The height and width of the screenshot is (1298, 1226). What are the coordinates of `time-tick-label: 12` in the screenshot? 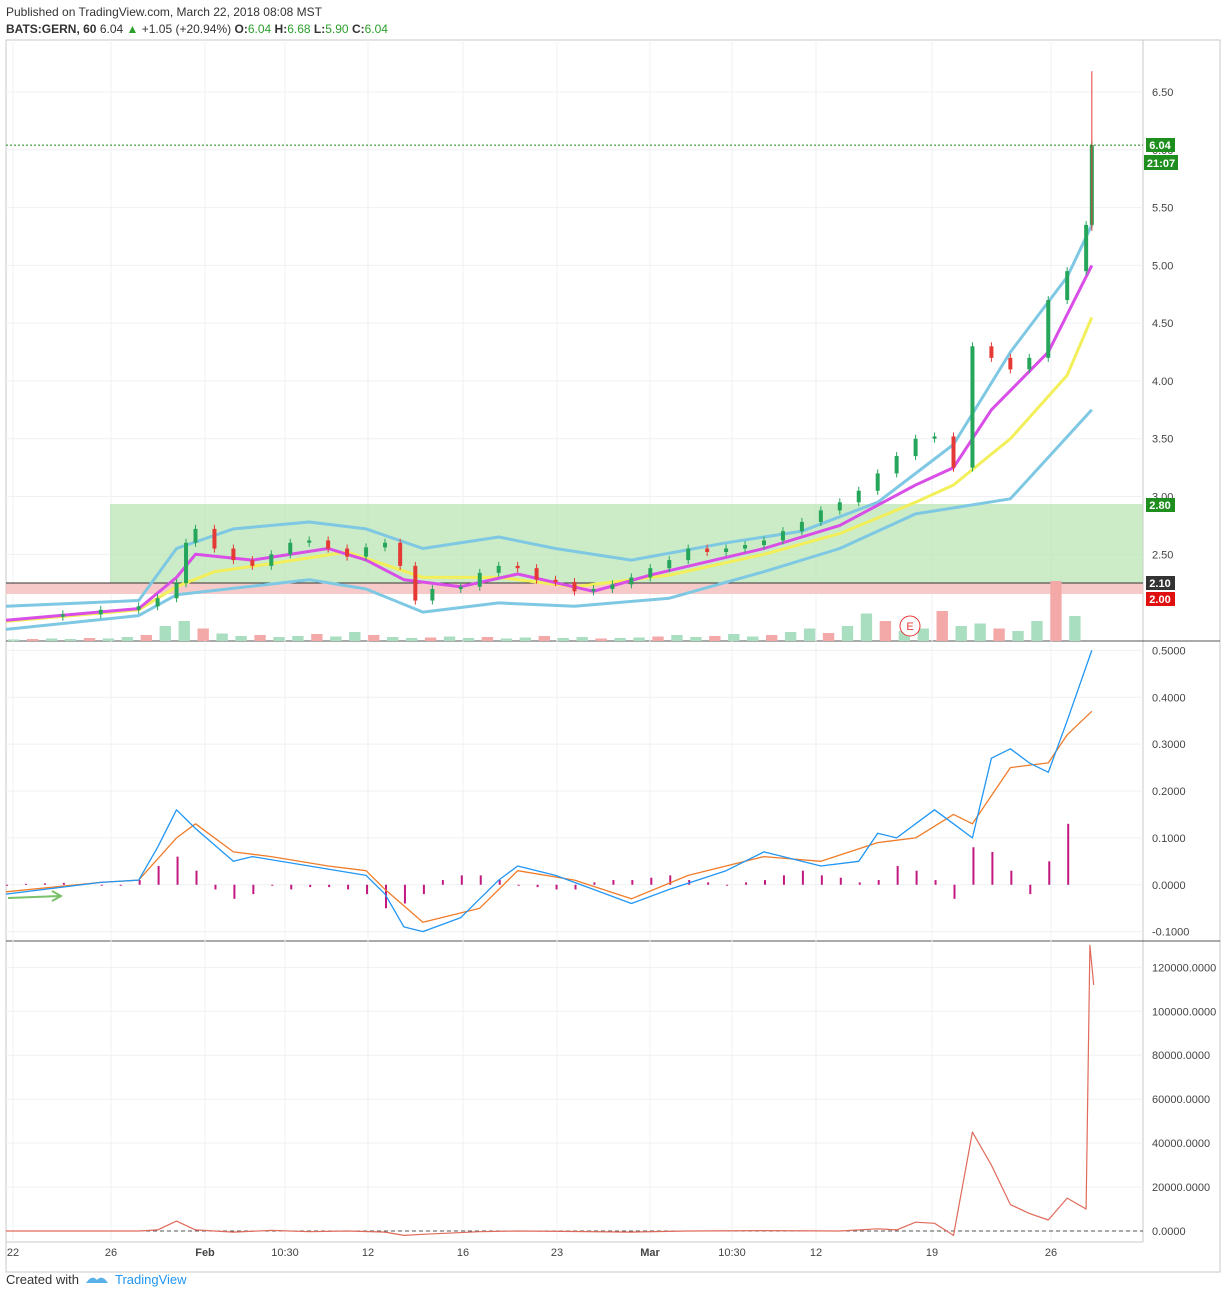 It's located at (816, 1253).